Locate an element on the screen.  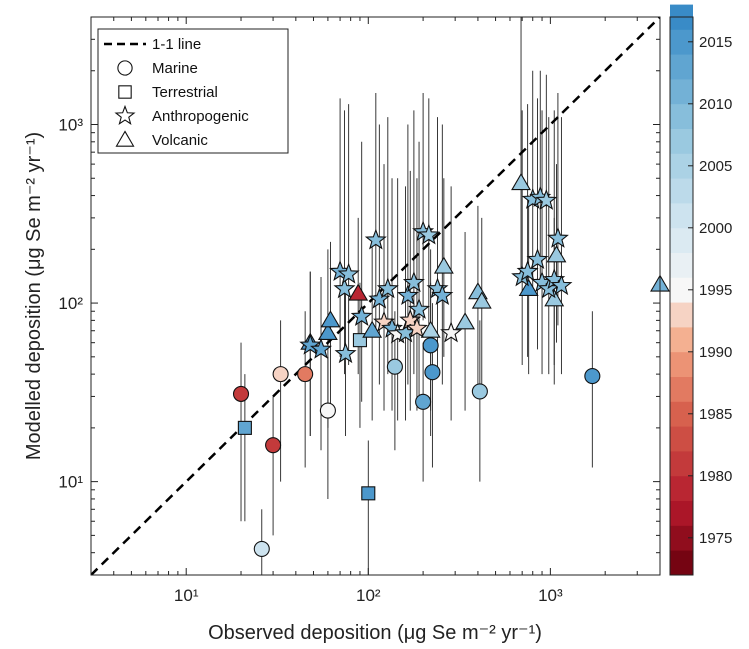
colorbar-frame is located at coordinates (681, 296).